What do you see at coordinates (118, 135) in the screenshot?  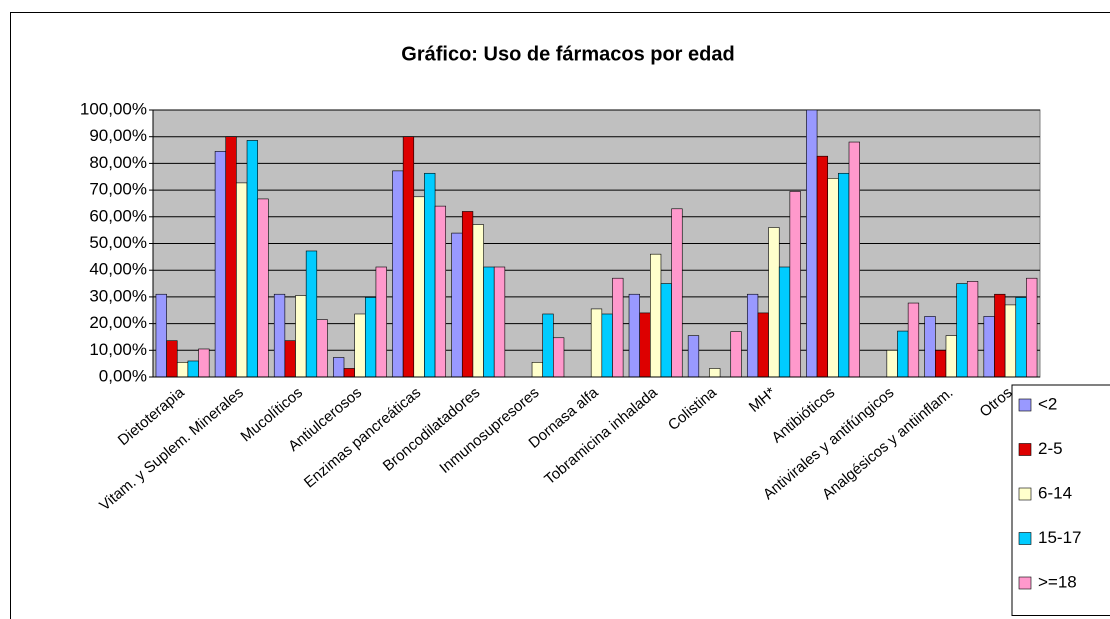 I see `y-tick-label: 90,00%` at bounding box center [118, 135].